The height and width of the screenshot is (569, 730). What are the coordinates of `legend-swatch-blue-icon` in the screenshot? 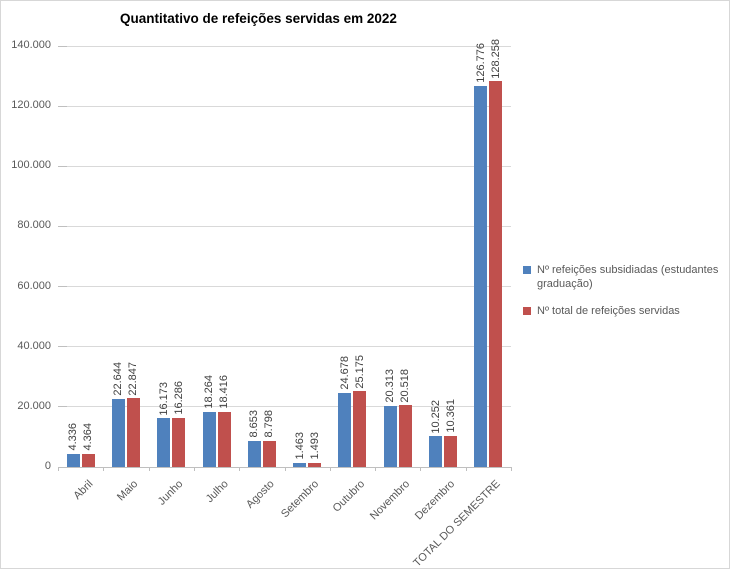 It's located at (527, 270).